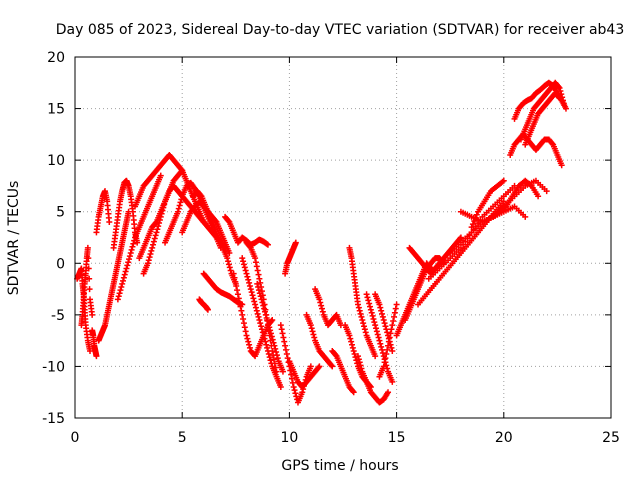 Image resolution: width=640 pixels, height=480 pixels. What do you see at coordinates (611, 438) in the screenshot?
I see `x-tick-label: 25` at bounding box center [611, 438].